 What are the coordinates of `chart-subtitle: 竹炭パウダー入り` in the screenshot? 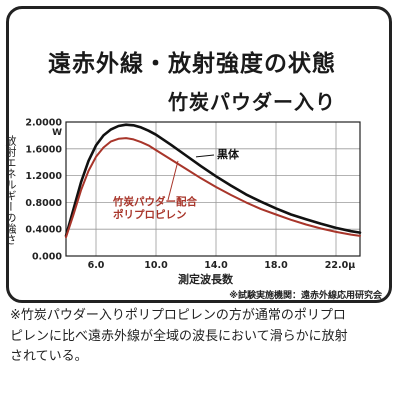 It's located at (252, 102).